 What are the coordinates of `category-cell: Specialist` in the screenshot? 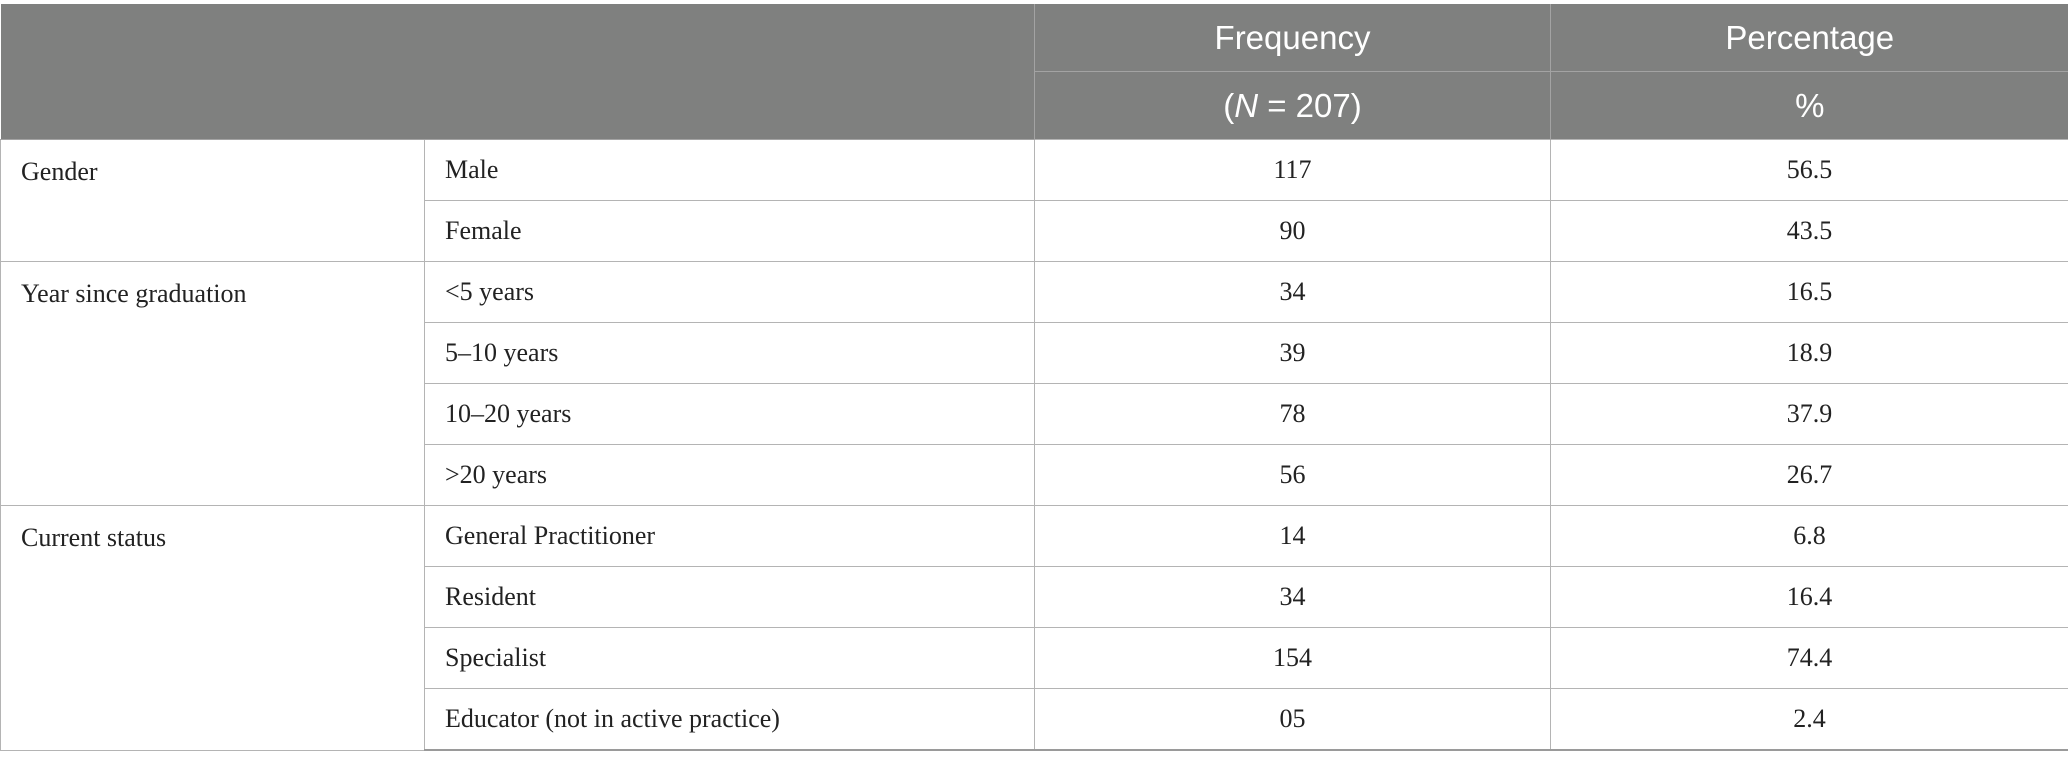 It's located at (729, 658).